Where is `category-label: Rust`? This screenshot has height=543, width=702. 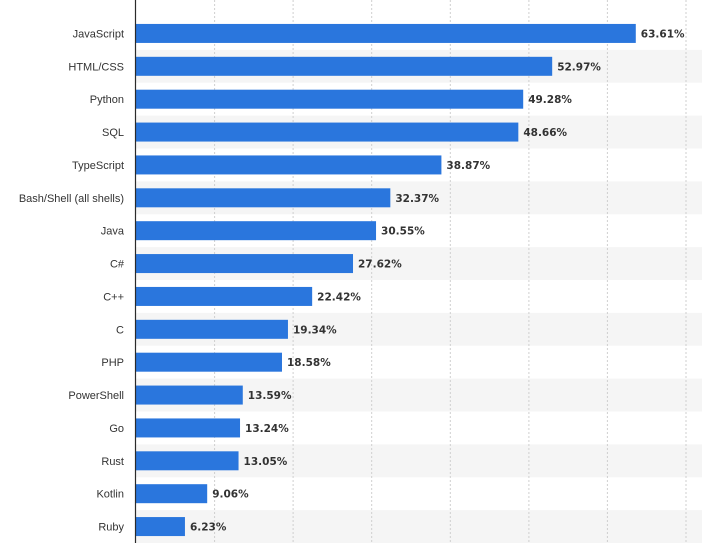
category-label: Rust is located at coordinates (112, 462).